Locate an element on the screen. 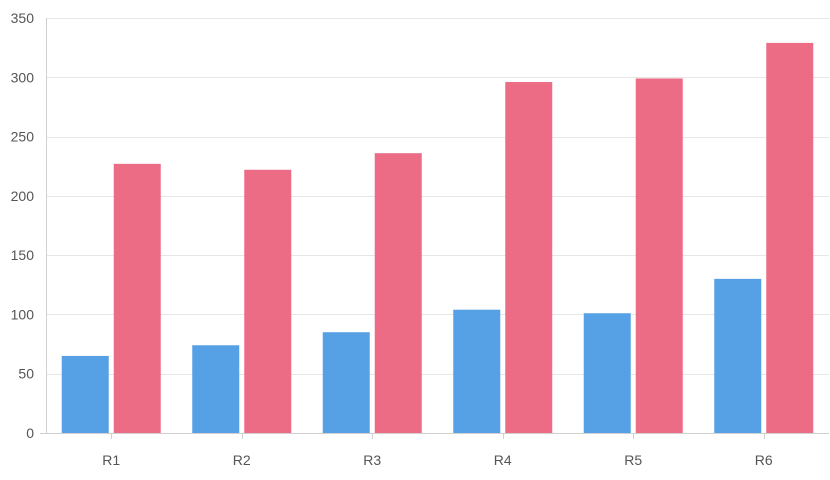  y-tick-label: 50 is located at coordinates (26, 374).